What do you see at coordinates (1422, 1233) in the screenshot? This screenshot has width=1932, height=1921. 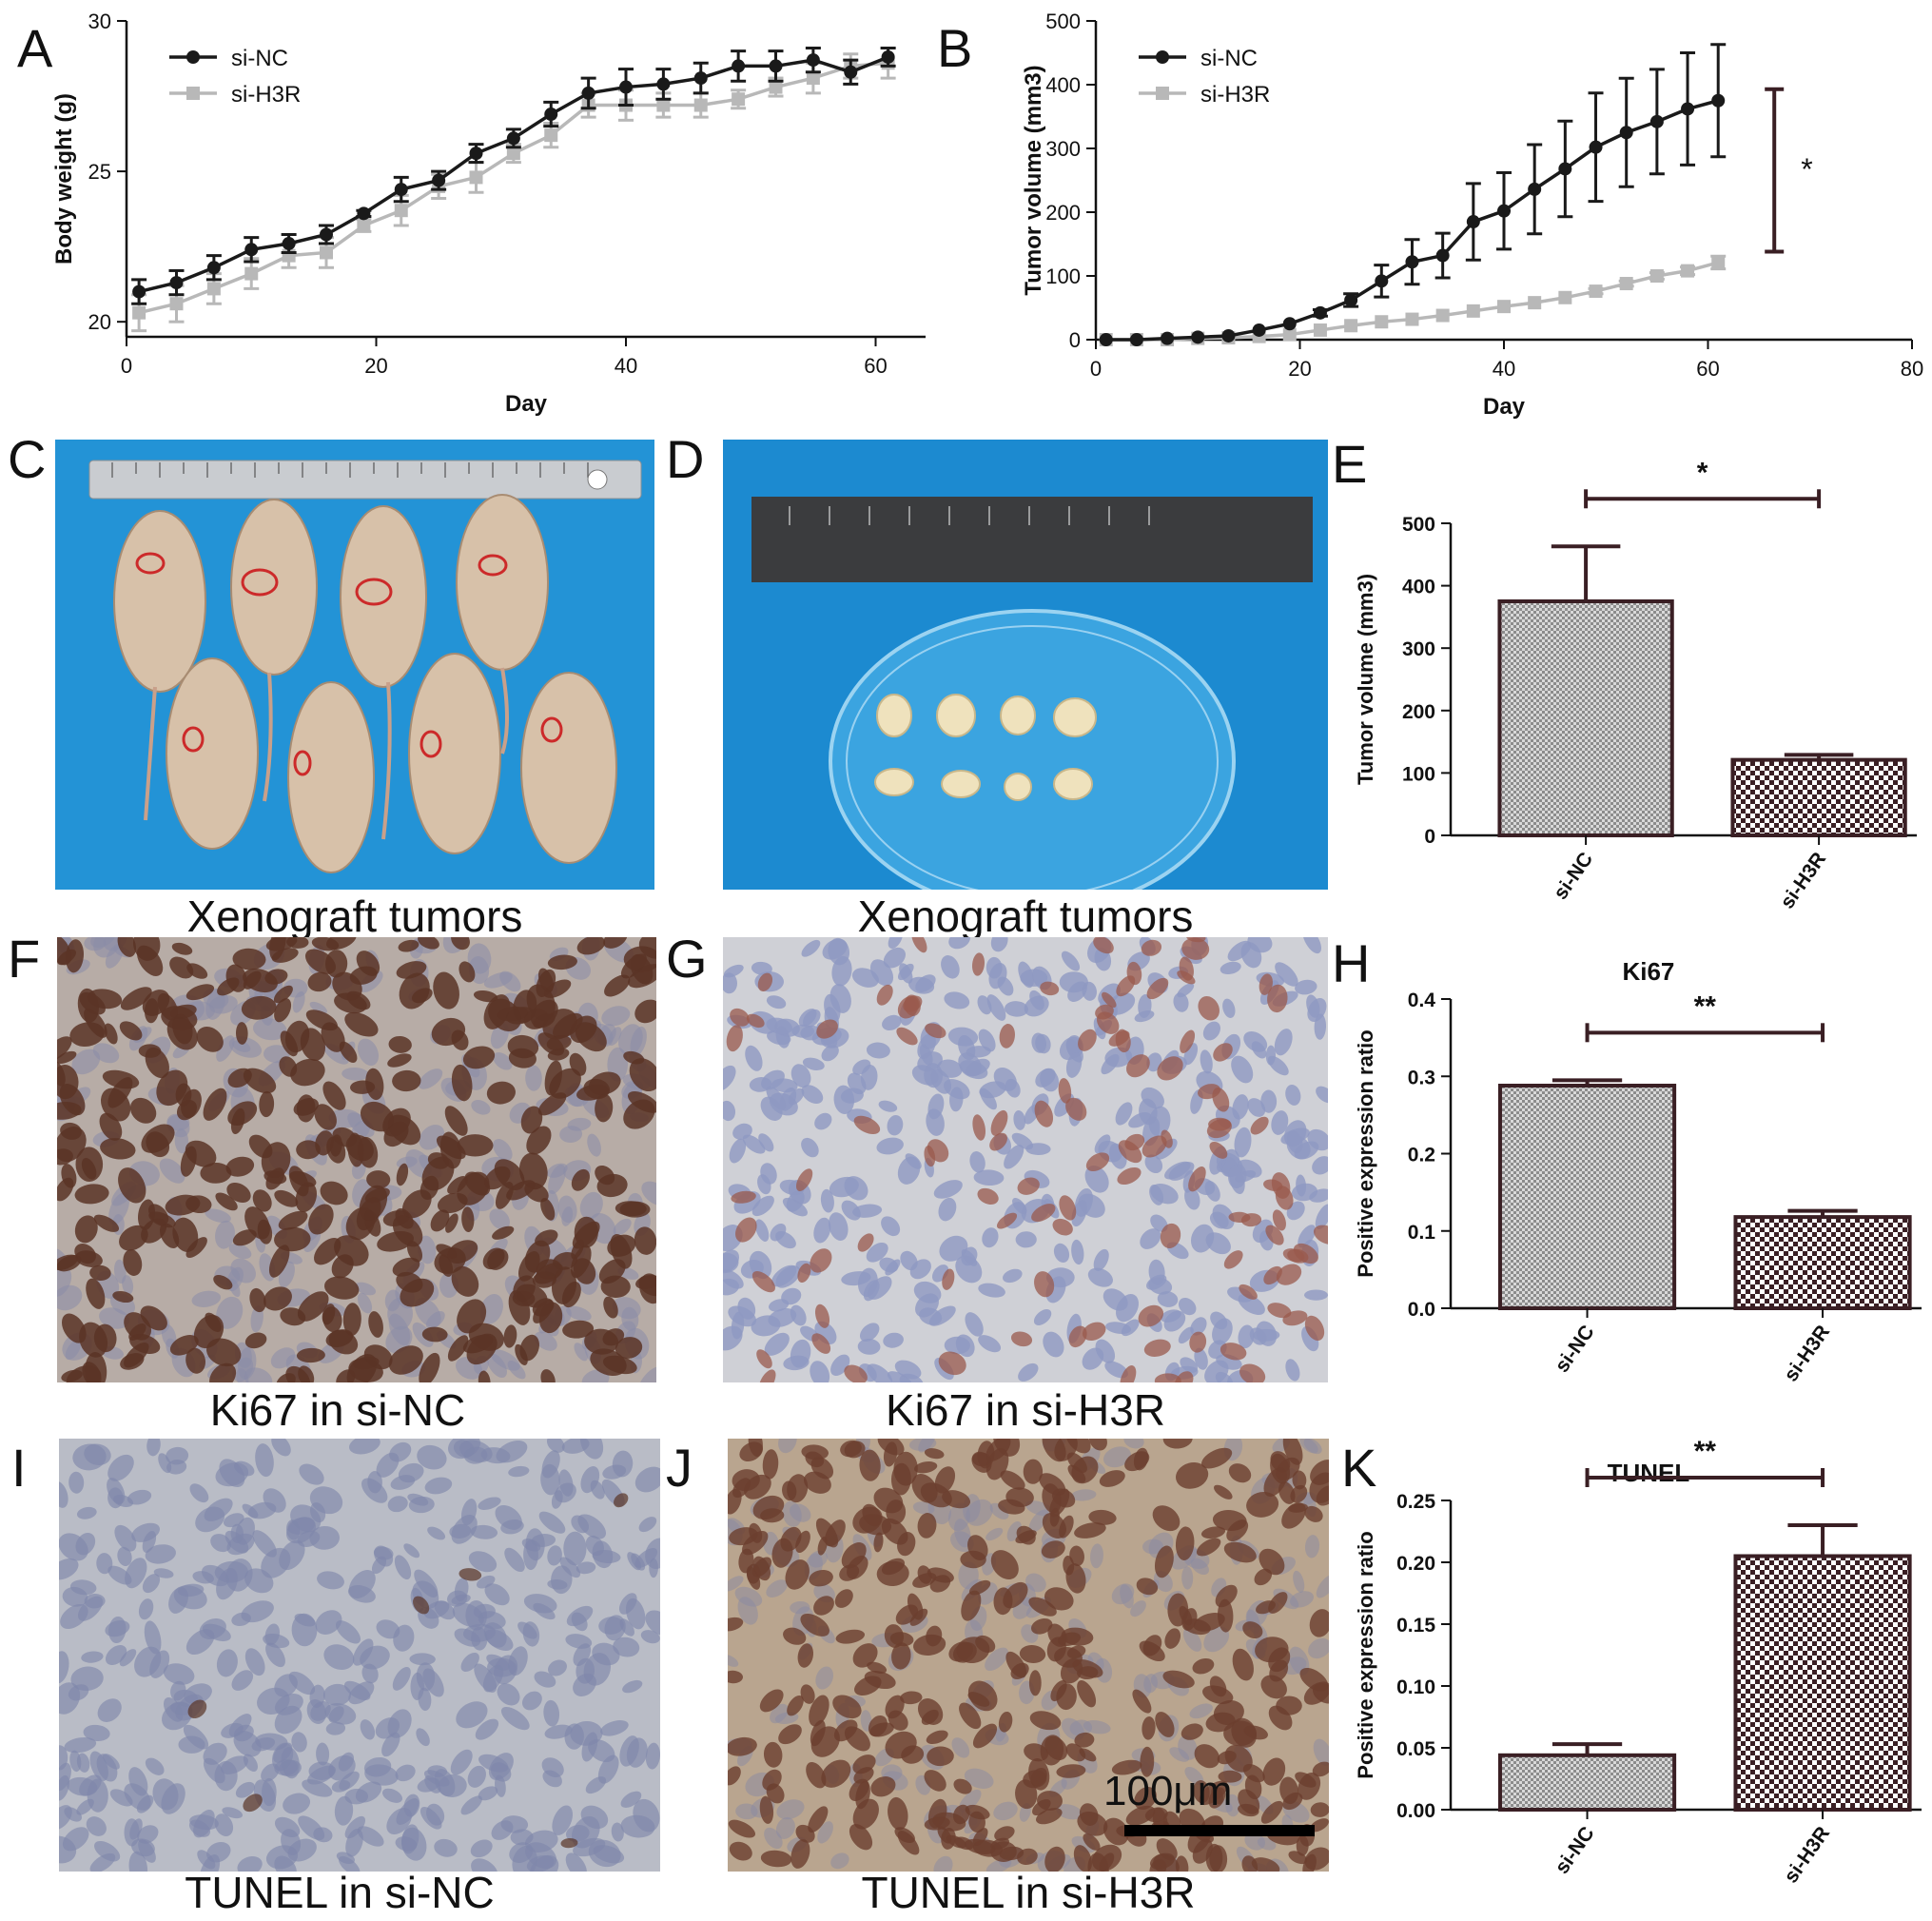 I see `y-tick-label: 0.1` at bounding box center [1422, 1233].